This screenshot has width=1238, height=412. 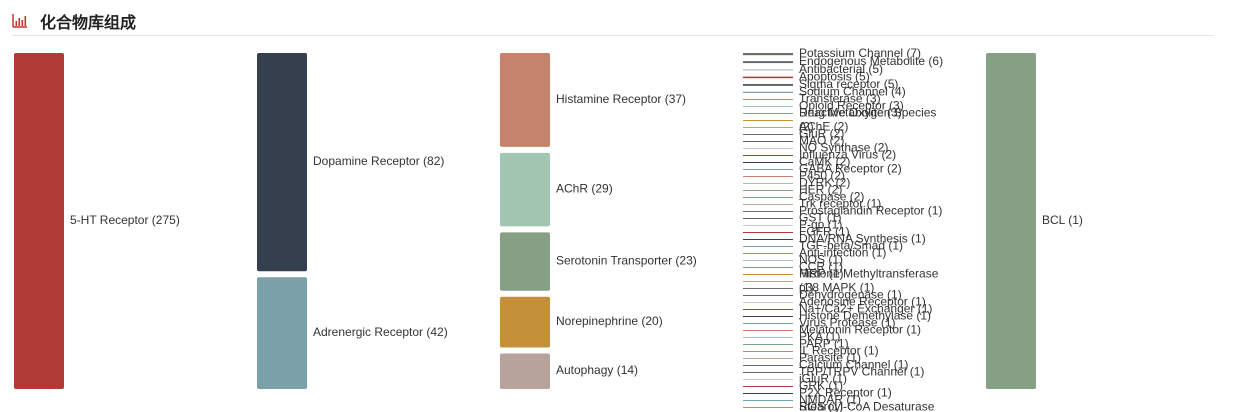 I want to click on label-pka: PKA (1), so click(x=819, y=337).